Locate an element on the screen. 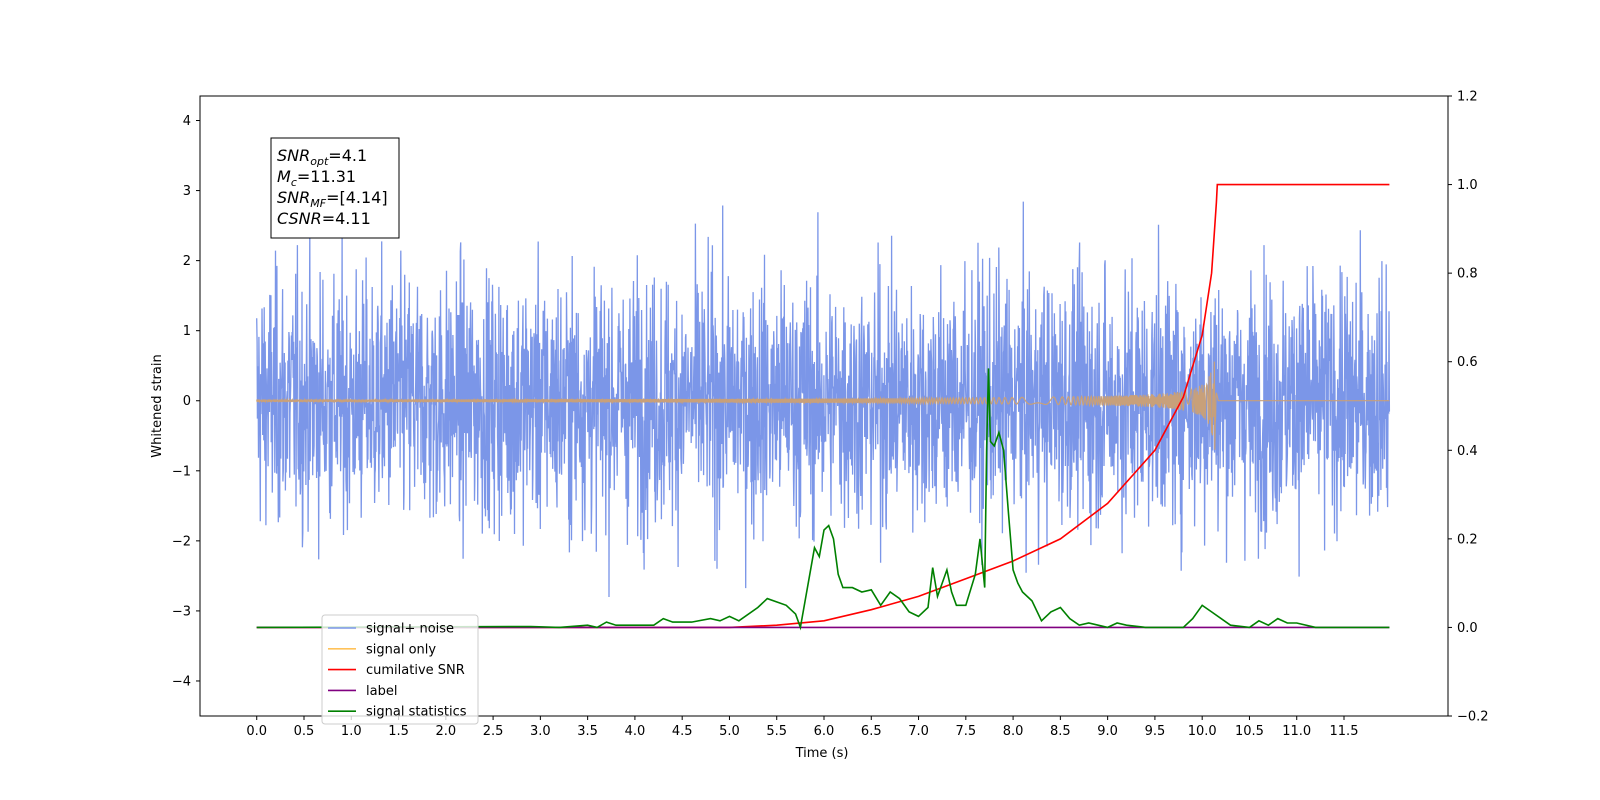  y2-tick-label: 0.2 is located at coordinates (1467, 539).